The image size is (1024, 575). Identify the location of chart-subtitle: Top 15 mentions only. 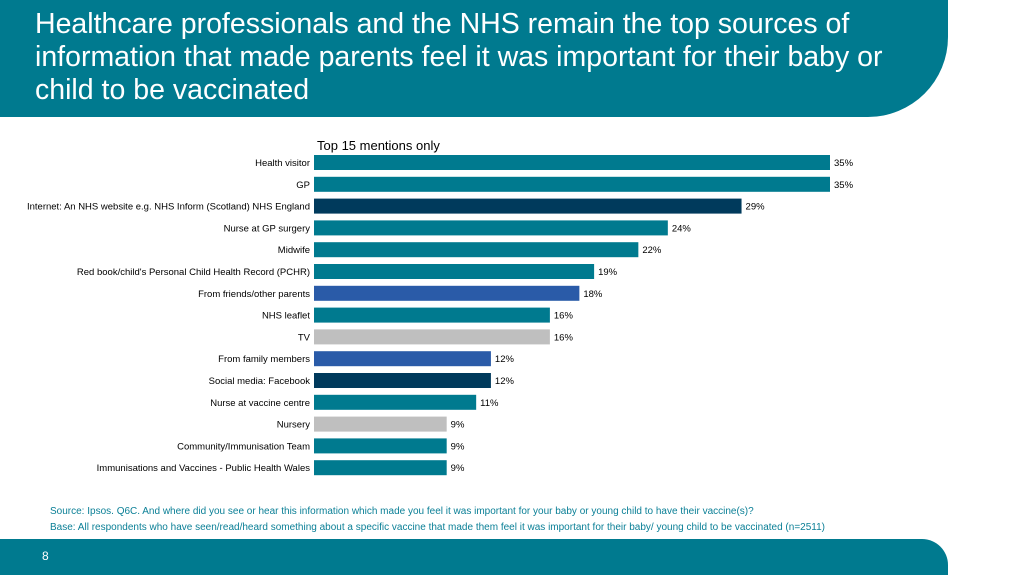
(378, 145).